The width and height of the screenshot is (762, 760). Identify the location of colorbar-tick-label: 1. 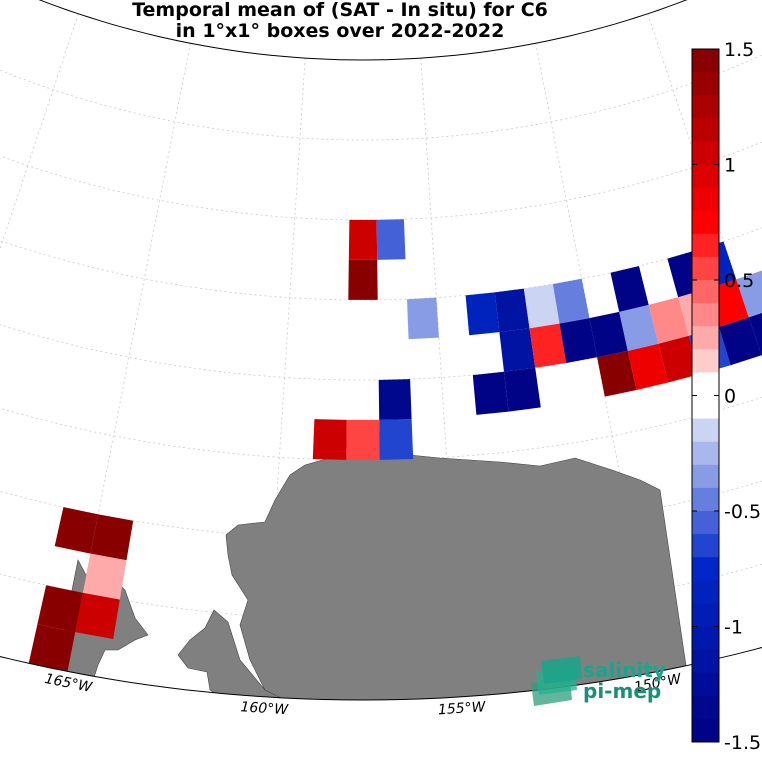
(730, 166).